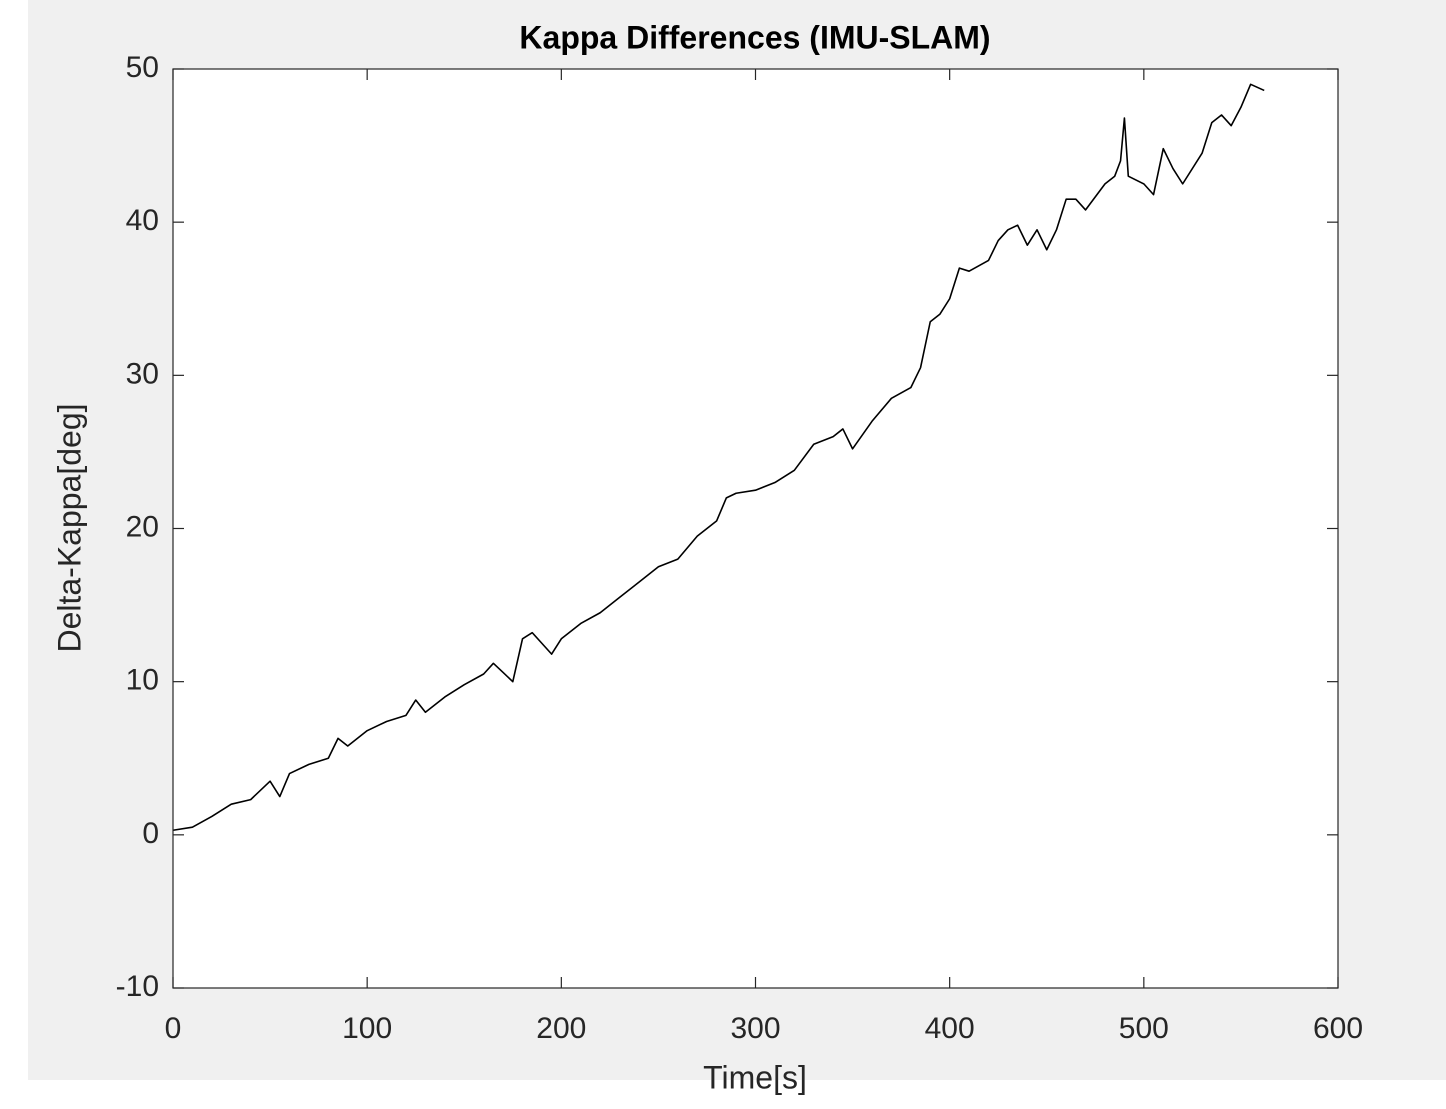 This screenshot has width=1446, height=1109. What do you see at coordinates (950, 1028) in the screenshot?
I see `x-tick-label: 400` at bounding box center [950, 1028].